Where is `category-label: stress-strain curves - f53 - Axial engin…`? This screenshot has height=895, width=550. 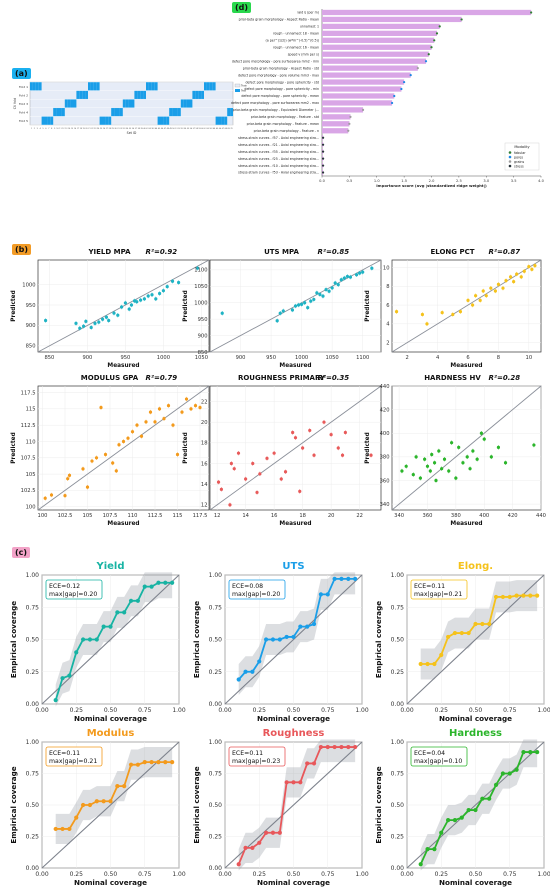
category-label: stress-strain curves - f53 - Axial engin… is located at coordinates (278, 173).